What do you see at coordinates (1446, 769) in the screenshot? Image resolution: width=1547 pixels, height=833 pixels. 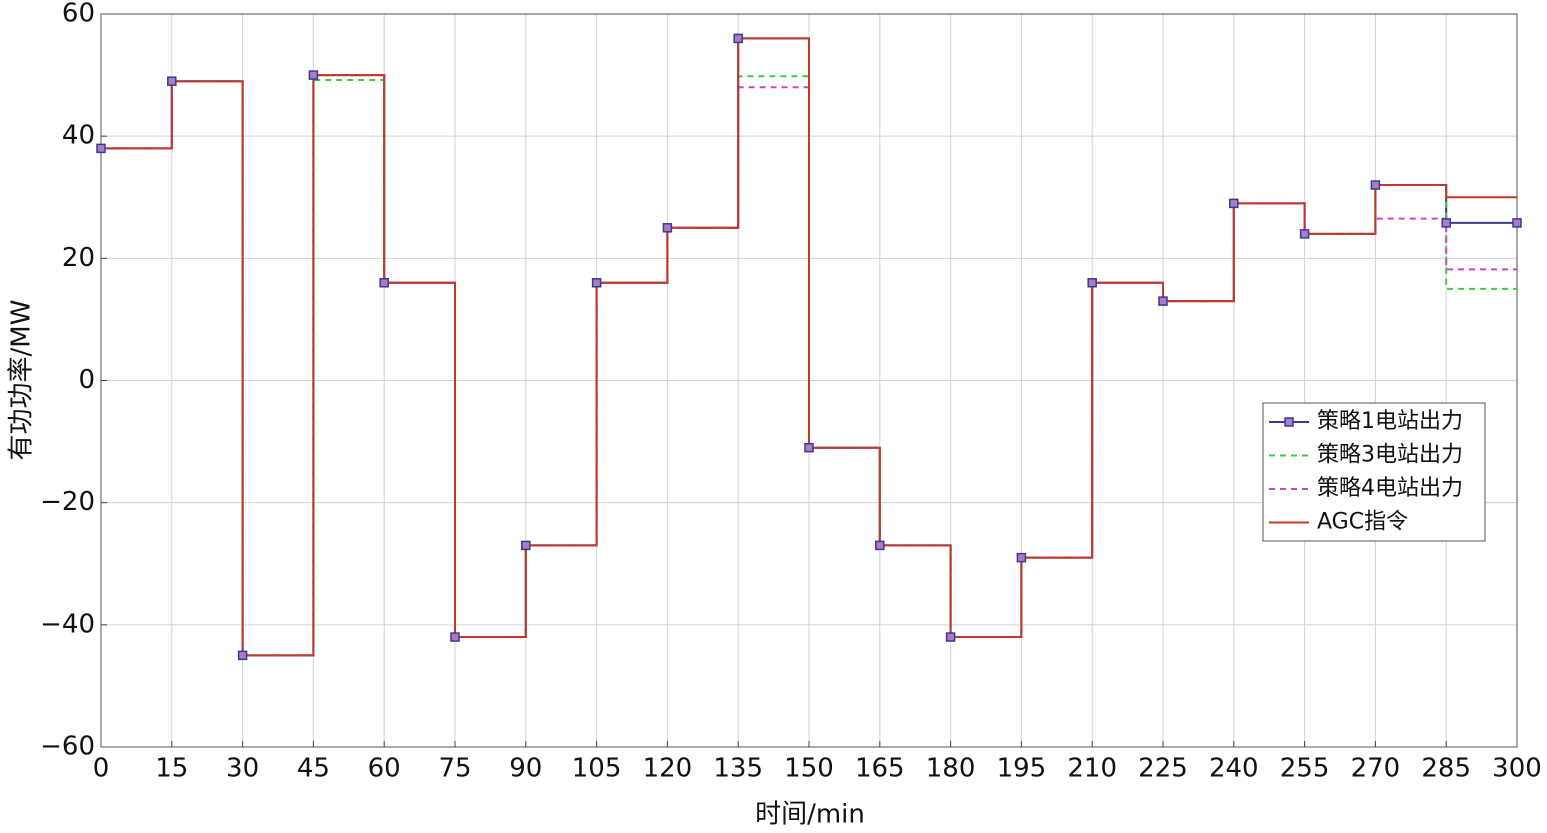 I see `x-tick-label: 285` at bounding box center [1446, 769].